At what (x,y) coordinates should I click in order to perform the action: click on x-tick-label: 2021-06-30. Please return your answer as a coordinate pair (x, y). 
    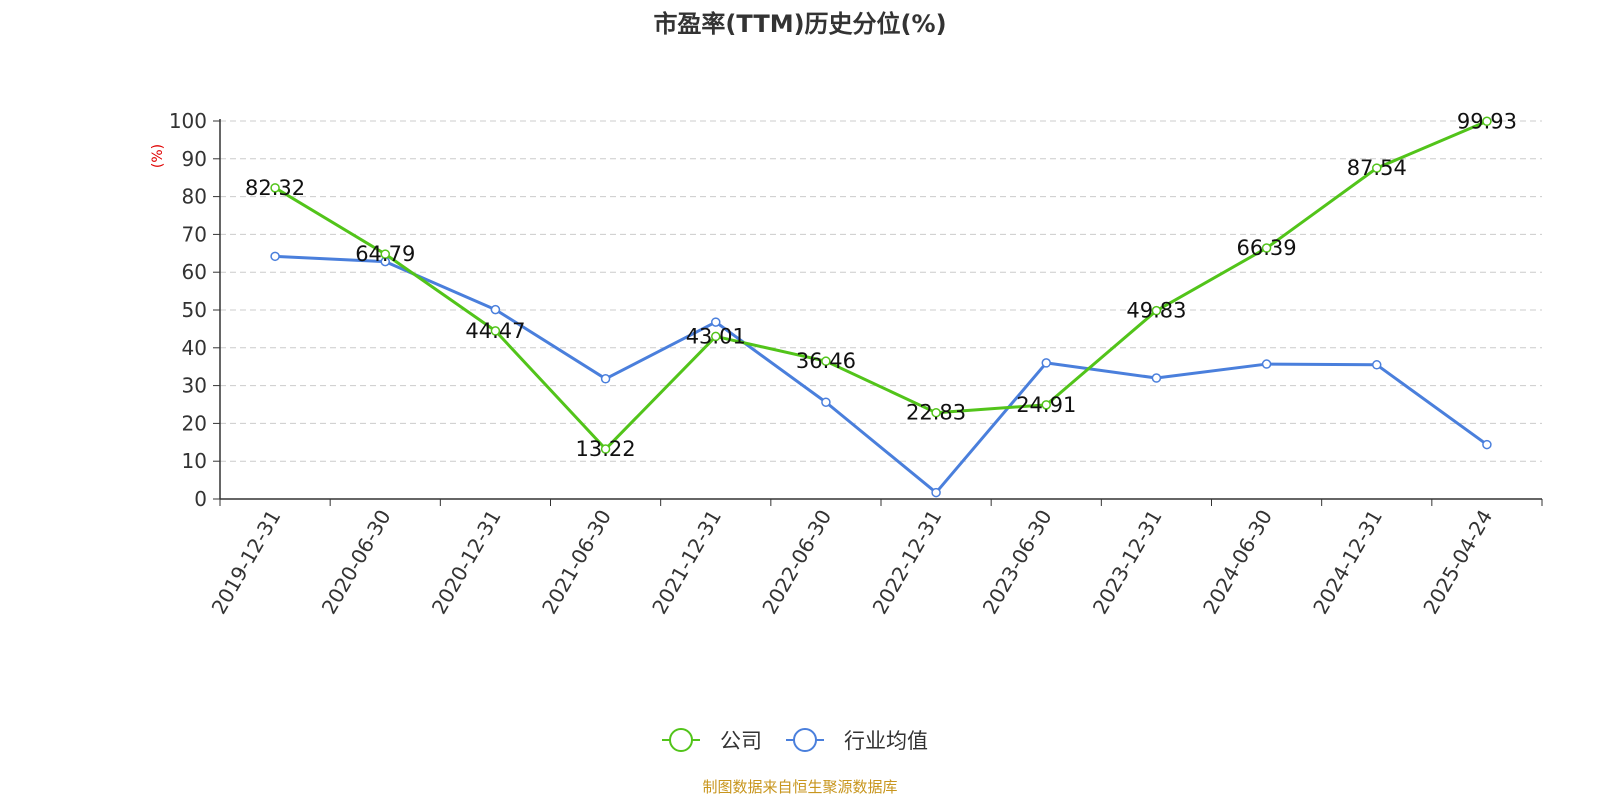
    Looking at the image, I should click on (576, 562).